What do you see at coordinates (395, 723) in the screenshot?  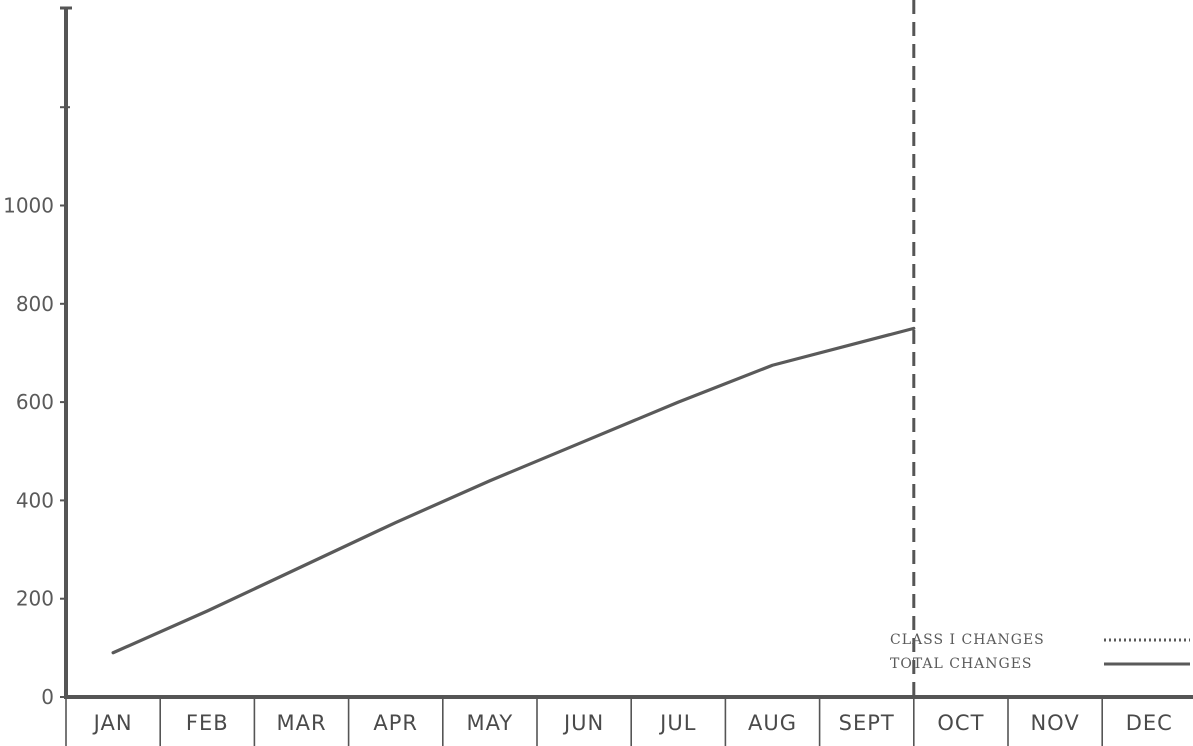 I see `x-tick-label: APR` at bounding box center [395, 723].